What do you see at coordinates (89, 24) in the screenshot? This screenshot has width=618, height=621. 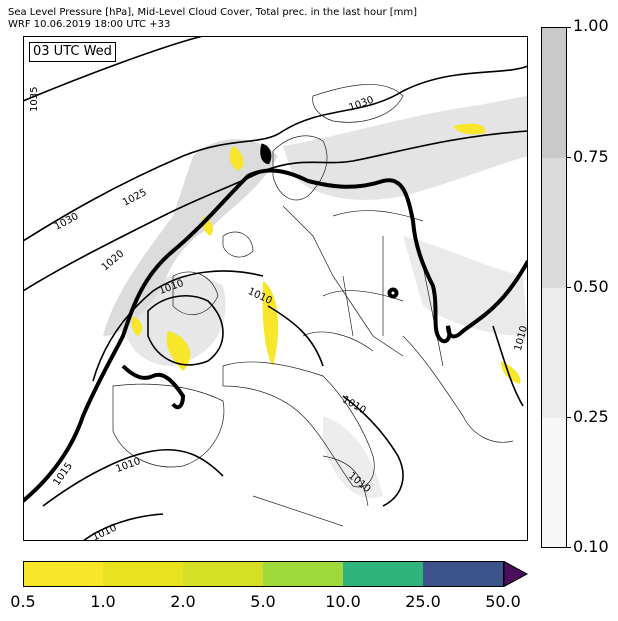 I see `chart-title-line-2: WRF 10.06.2019 18:00 UTC +33` at bounding box center [89, 24].